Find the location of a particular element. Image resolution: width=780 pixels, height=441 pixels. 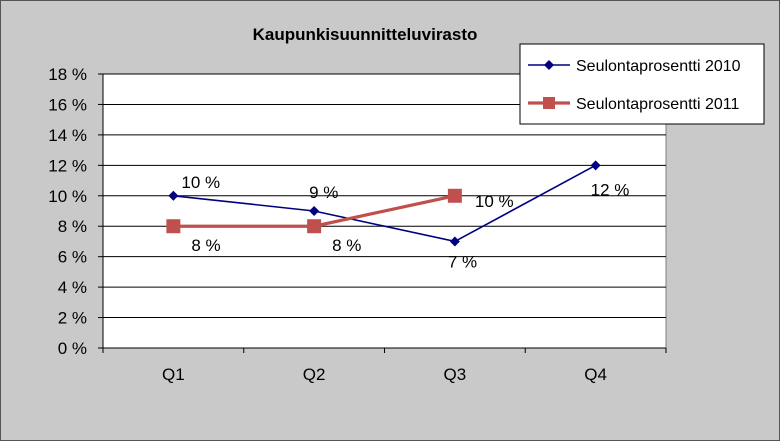

series is located at coordinates (383, 203).